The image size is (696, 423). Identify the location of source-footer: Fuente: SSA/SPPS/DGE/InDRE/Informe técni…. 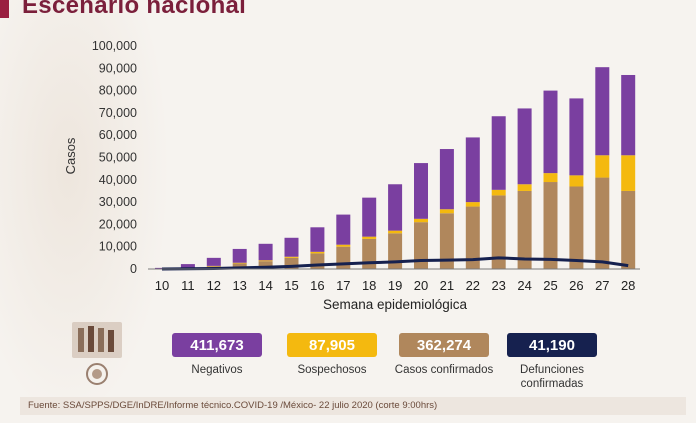
(353, 406).